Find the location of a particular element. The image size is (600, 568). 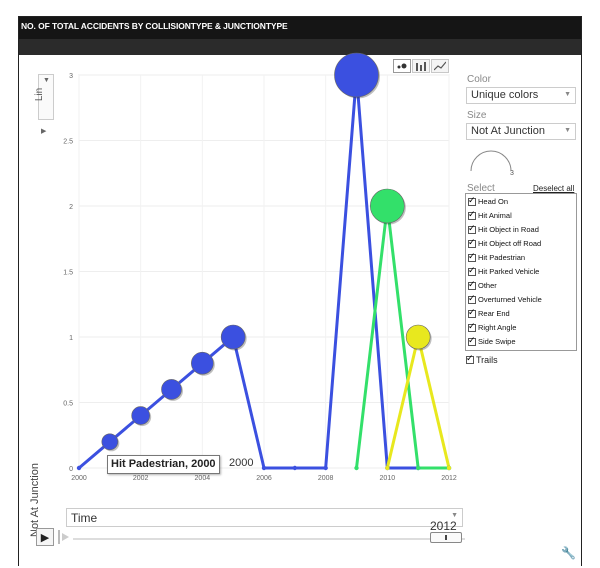

list-item-label: Head On is located at coordinates (493, 201).